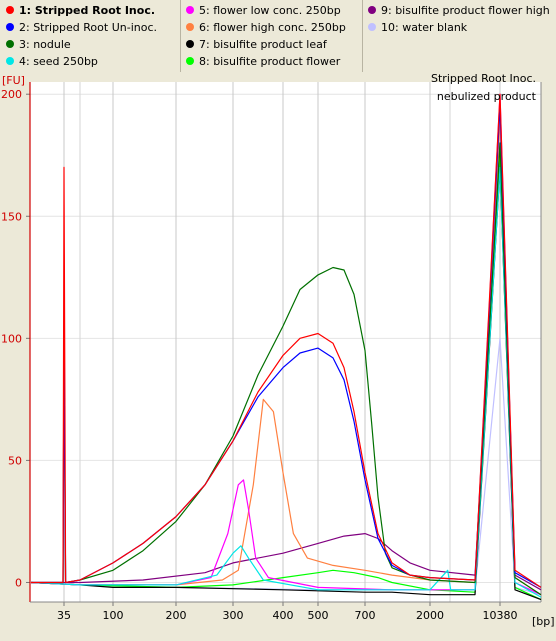  Describe the element at coordinates (176, 615) in the screenshot. I see `x-tick-label: 200` at that location.